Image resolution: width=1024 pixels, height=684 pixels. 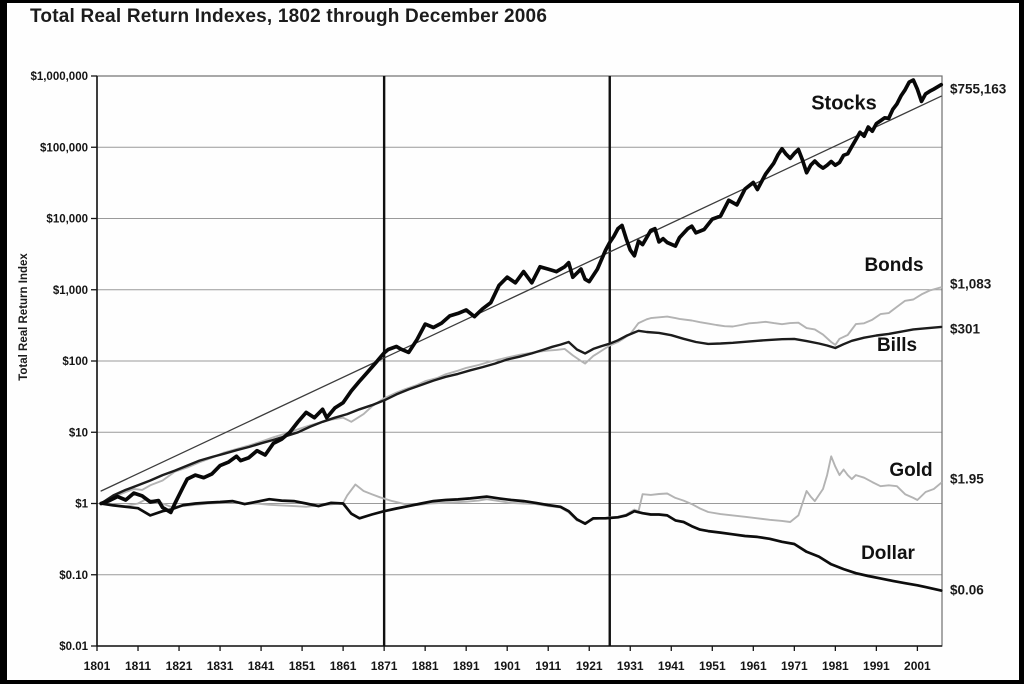 What do you see at coordinates (589, 666) in the screenshot?
I see `x-tick-label: 1921` at bounding box center [589, 666].